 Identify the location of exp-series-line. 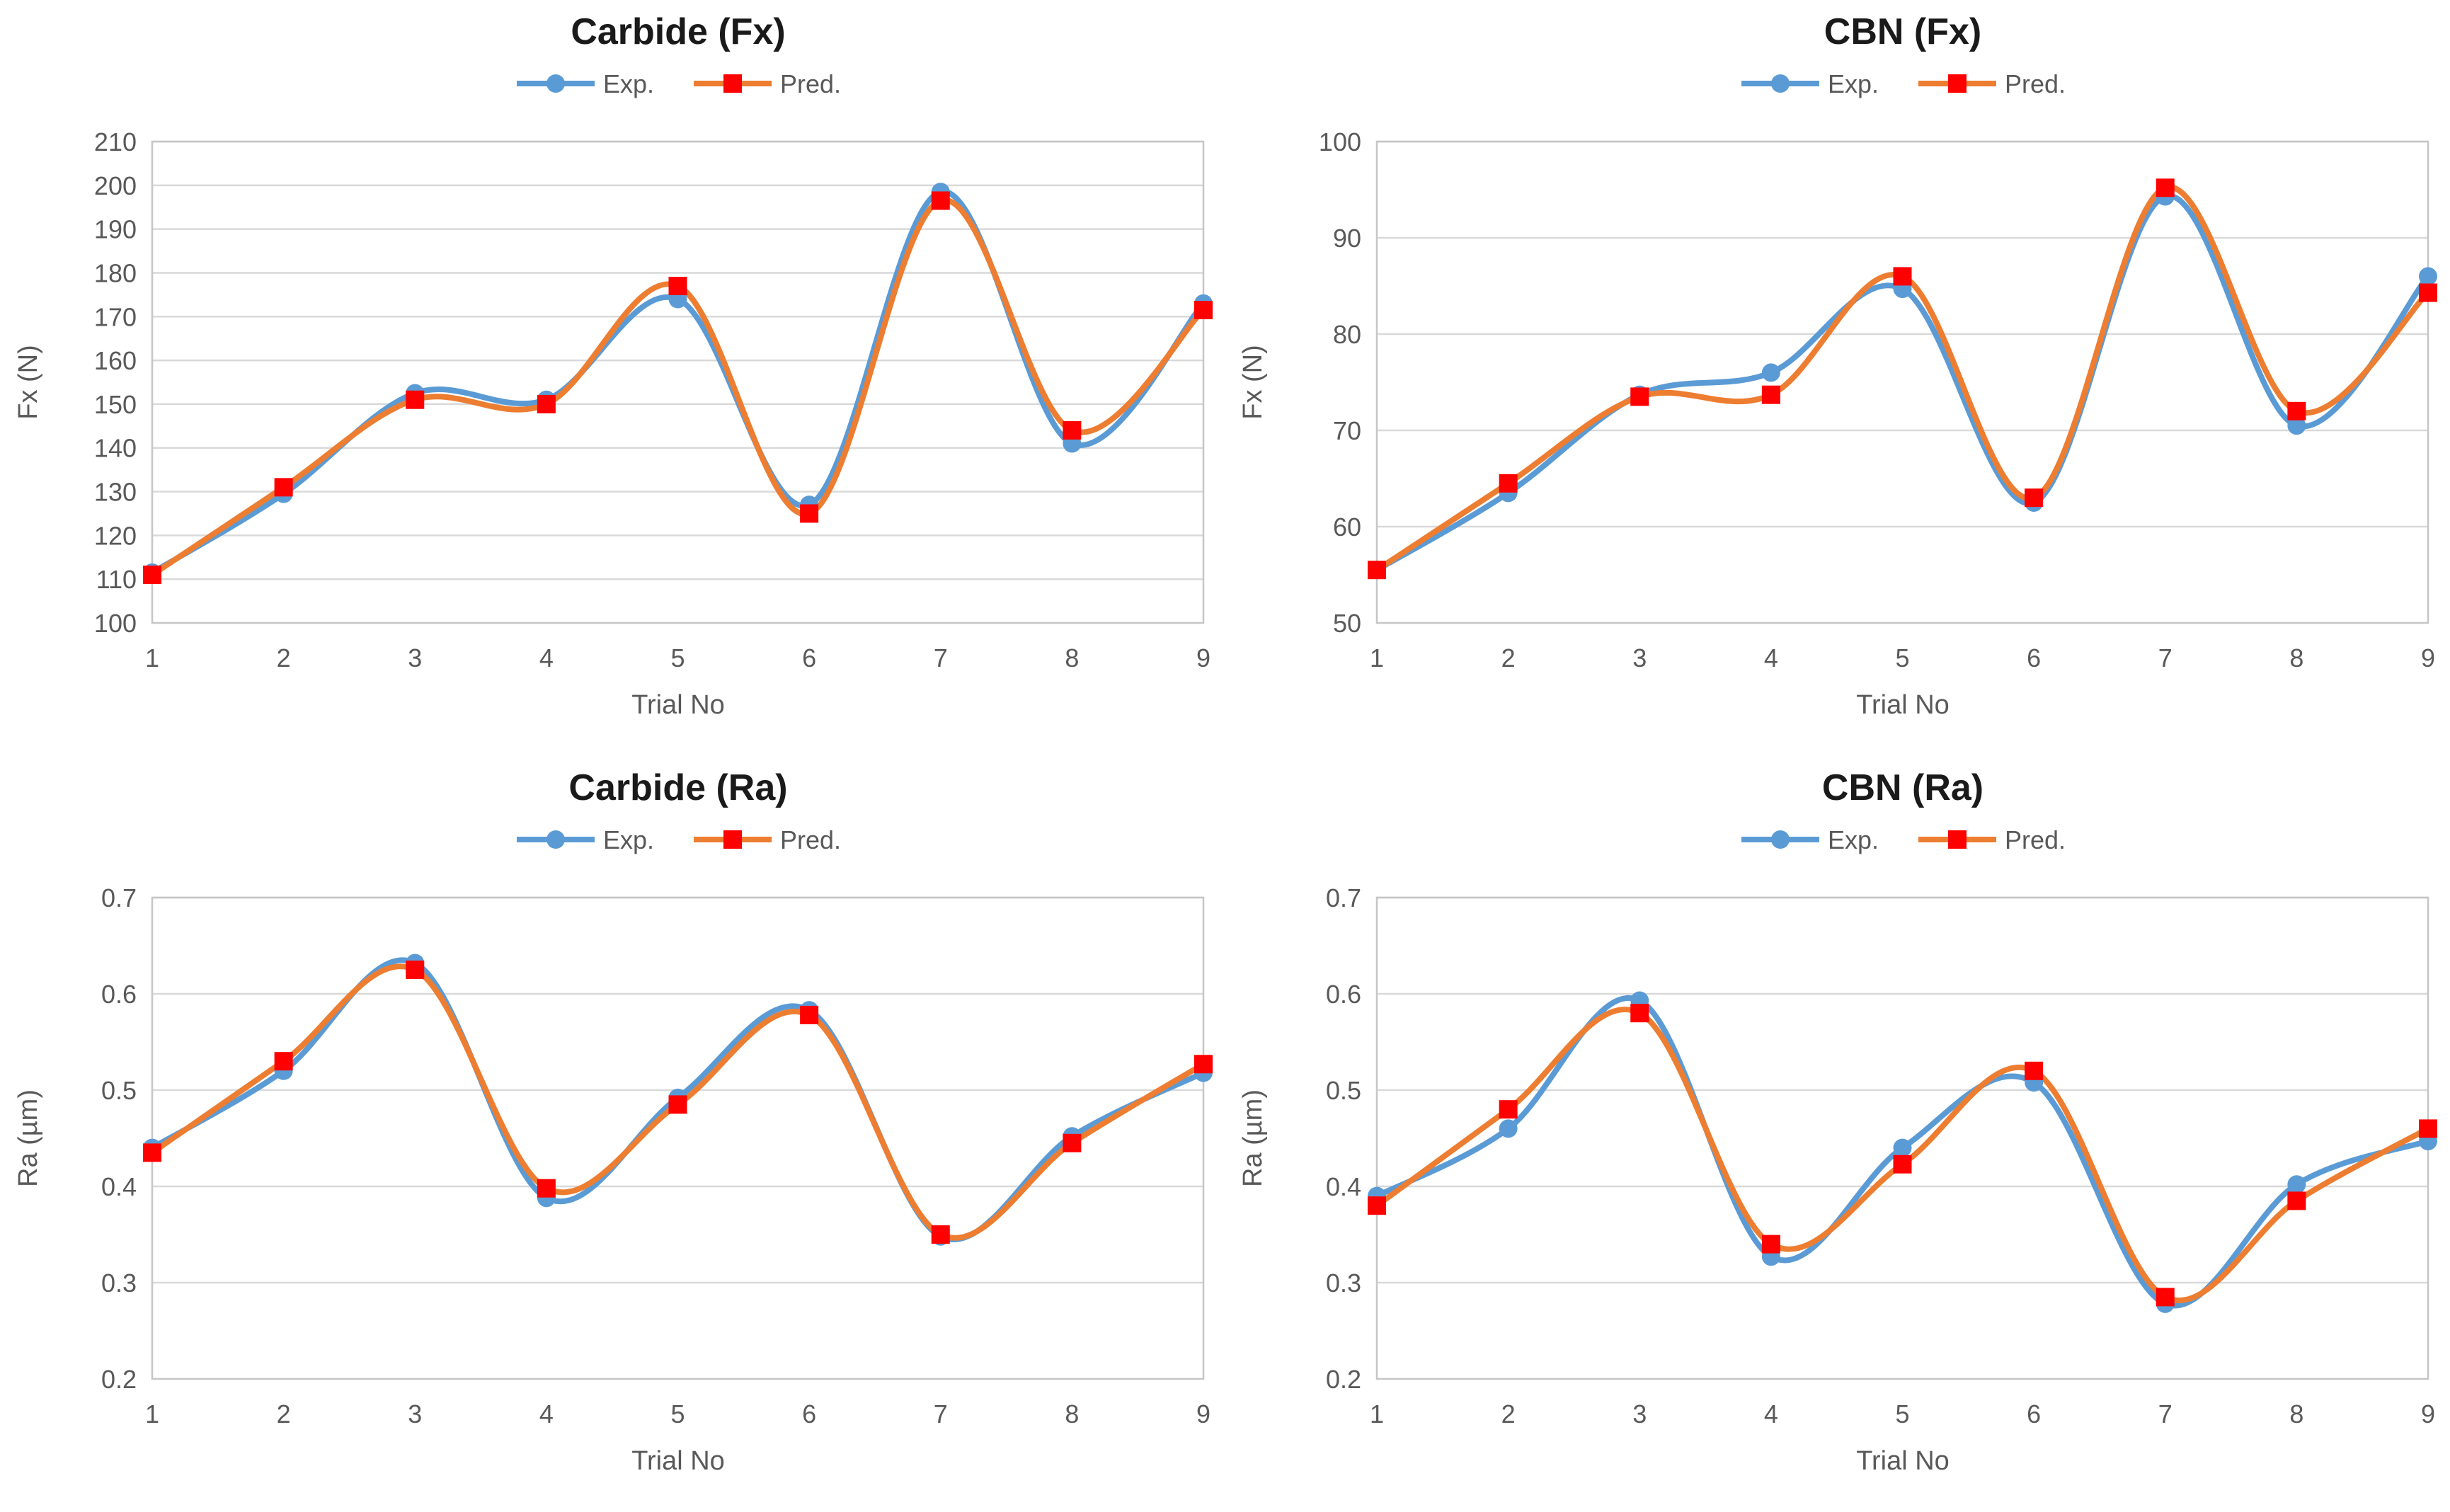
(677, 382).